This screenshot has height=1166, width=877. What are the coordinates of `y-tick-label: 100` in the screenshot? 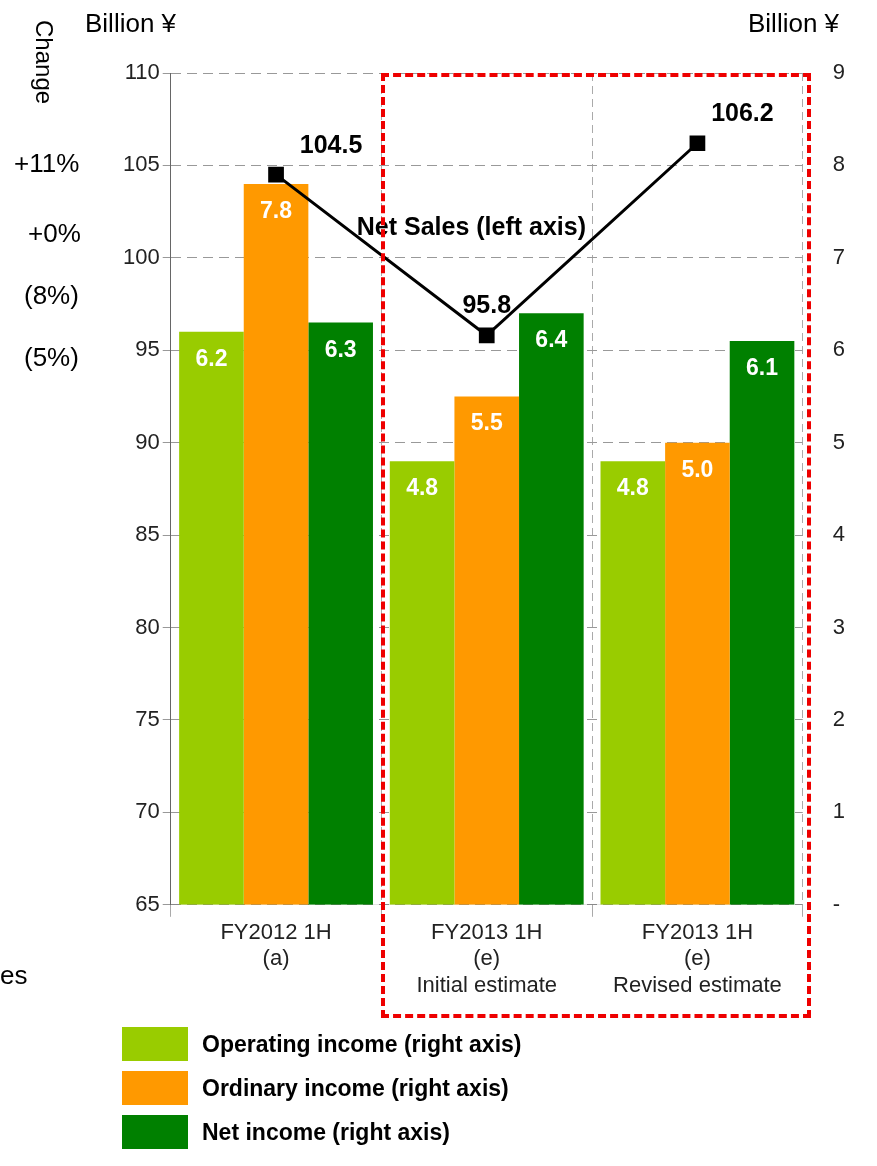 It's located at (141, 256).